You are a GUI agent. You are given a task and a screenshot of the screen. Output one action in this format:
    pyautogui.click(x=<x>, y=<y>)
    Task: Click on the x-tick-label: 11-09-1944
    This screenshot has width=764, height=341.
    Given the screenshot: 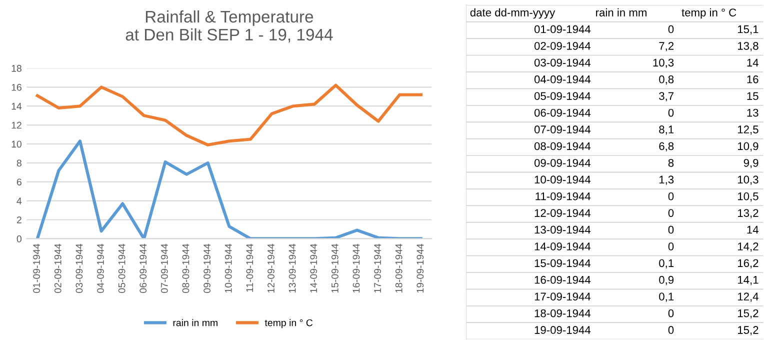 What is the action you would take?
    pyautogui.click(x=250, y=268)
    